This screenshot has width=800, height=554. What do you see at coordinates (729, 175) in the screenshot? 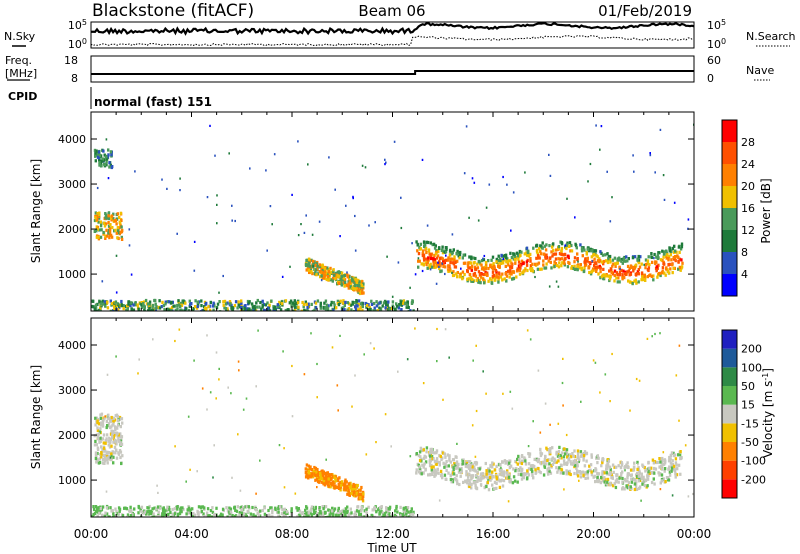
I see `power-colorbar-segment` at bounding box center [729, 175].